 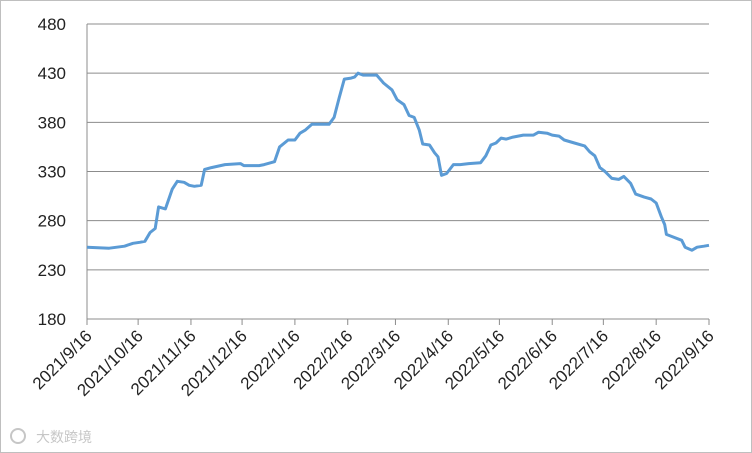 What do you see at coordinates (52, 221) in the screenshot?
I see `y-tick-label: 280` at bounding box center [52, 221].